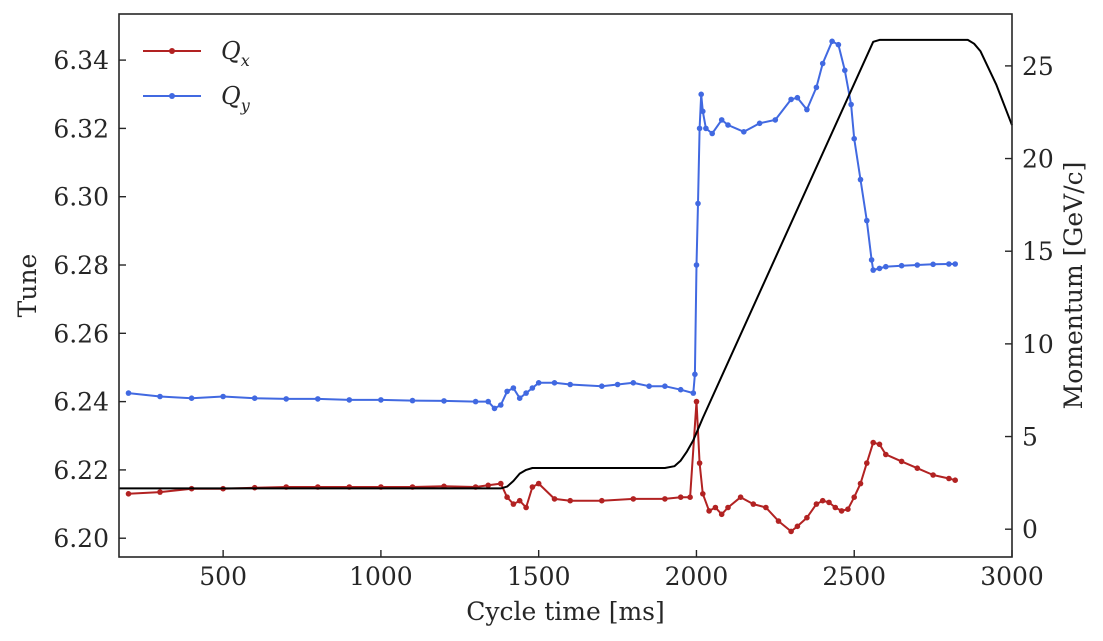  What do you see at coordinates (245, 60) in the screenshot?
I see `legend-label-subscript: x` at bounding box center [245, 60].